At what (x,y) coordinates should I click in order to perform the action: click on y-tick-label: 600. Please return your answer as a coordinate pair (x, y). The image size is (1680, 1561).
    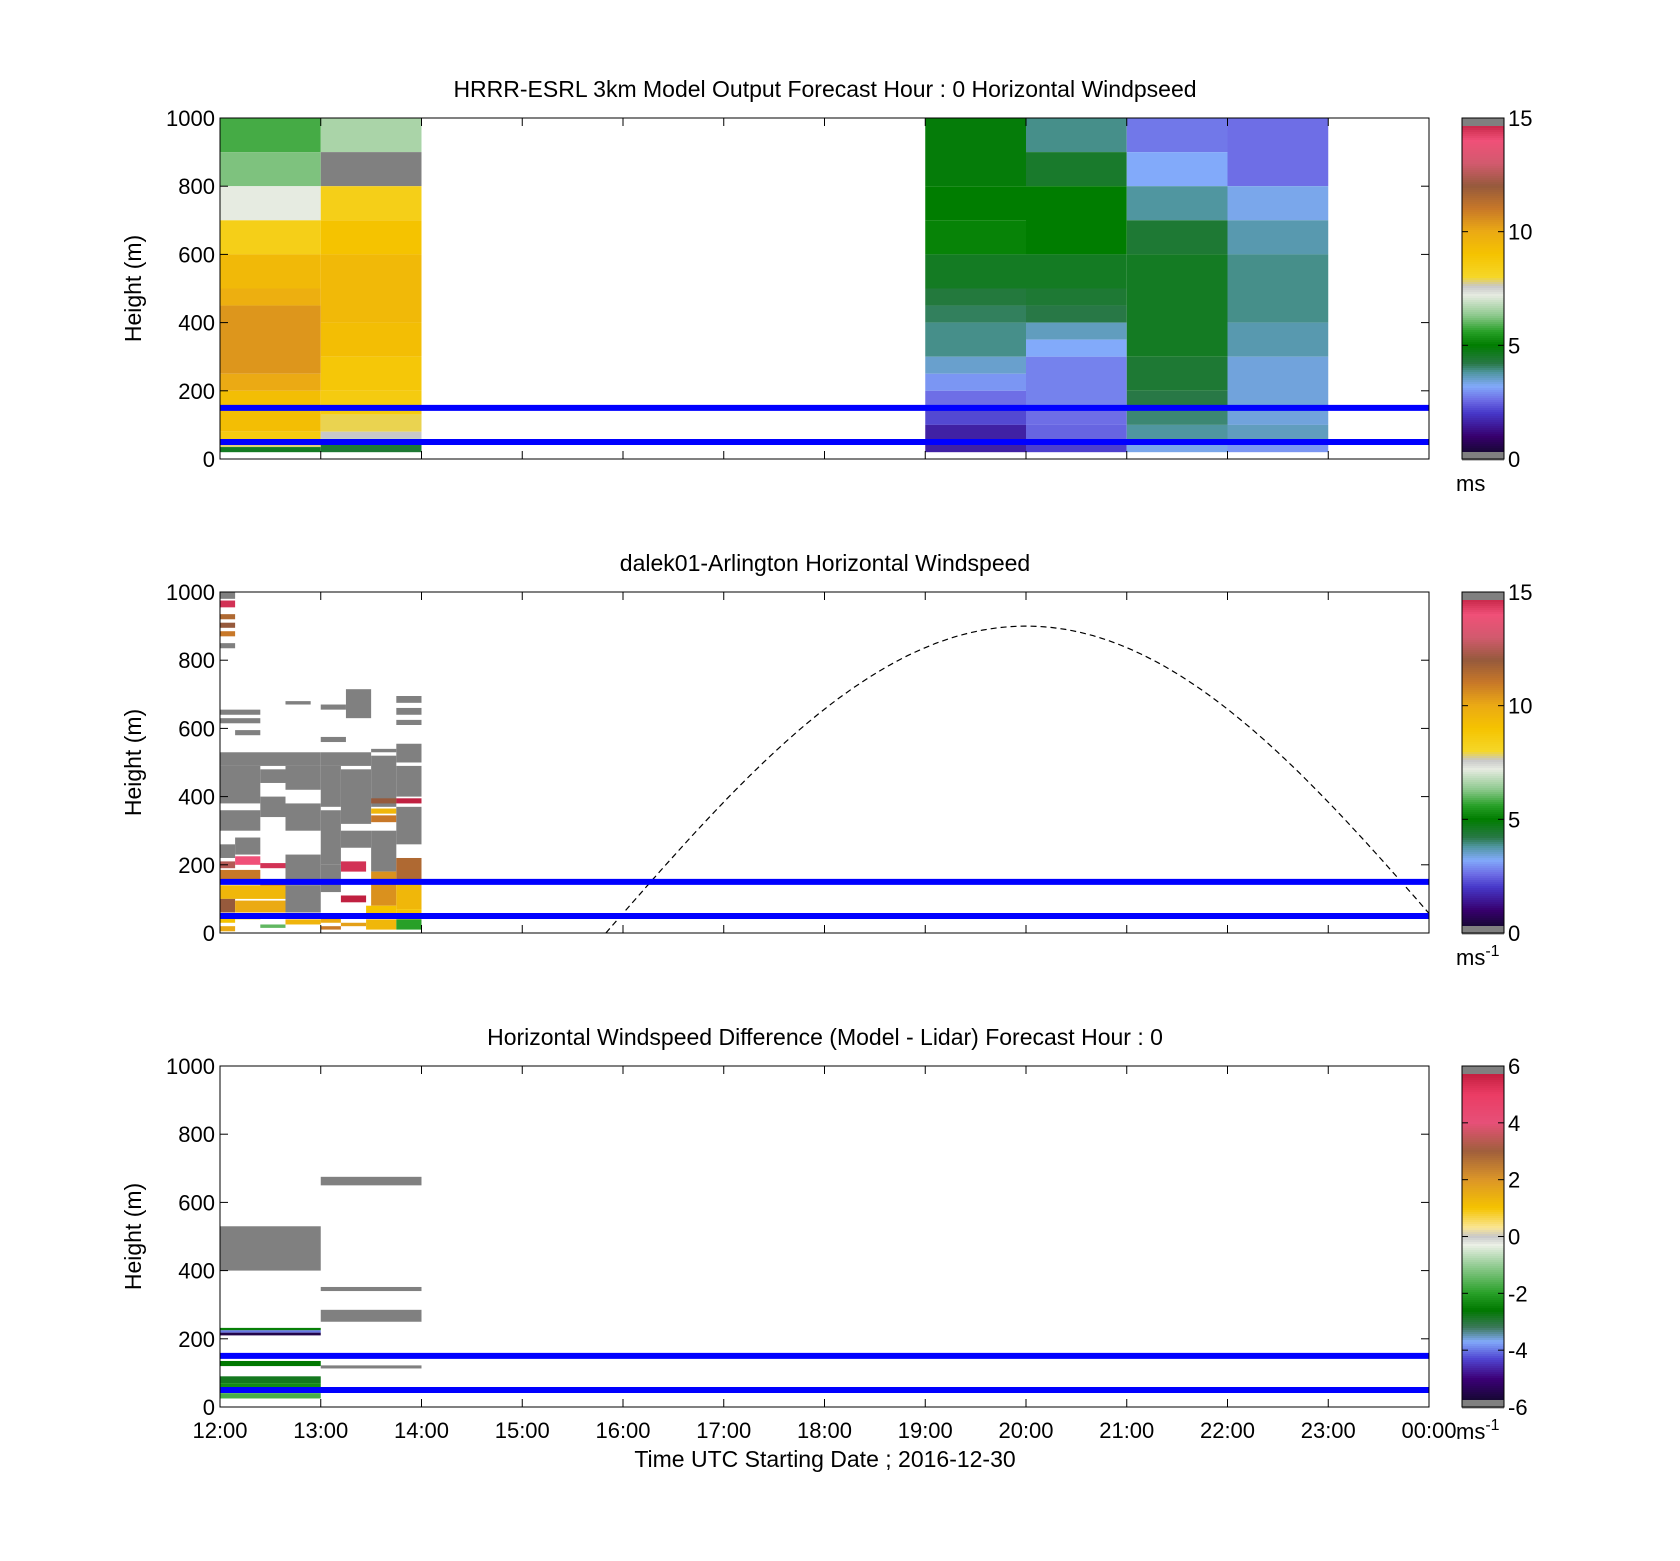
    Looking at the image, I should click on (196, 1202).